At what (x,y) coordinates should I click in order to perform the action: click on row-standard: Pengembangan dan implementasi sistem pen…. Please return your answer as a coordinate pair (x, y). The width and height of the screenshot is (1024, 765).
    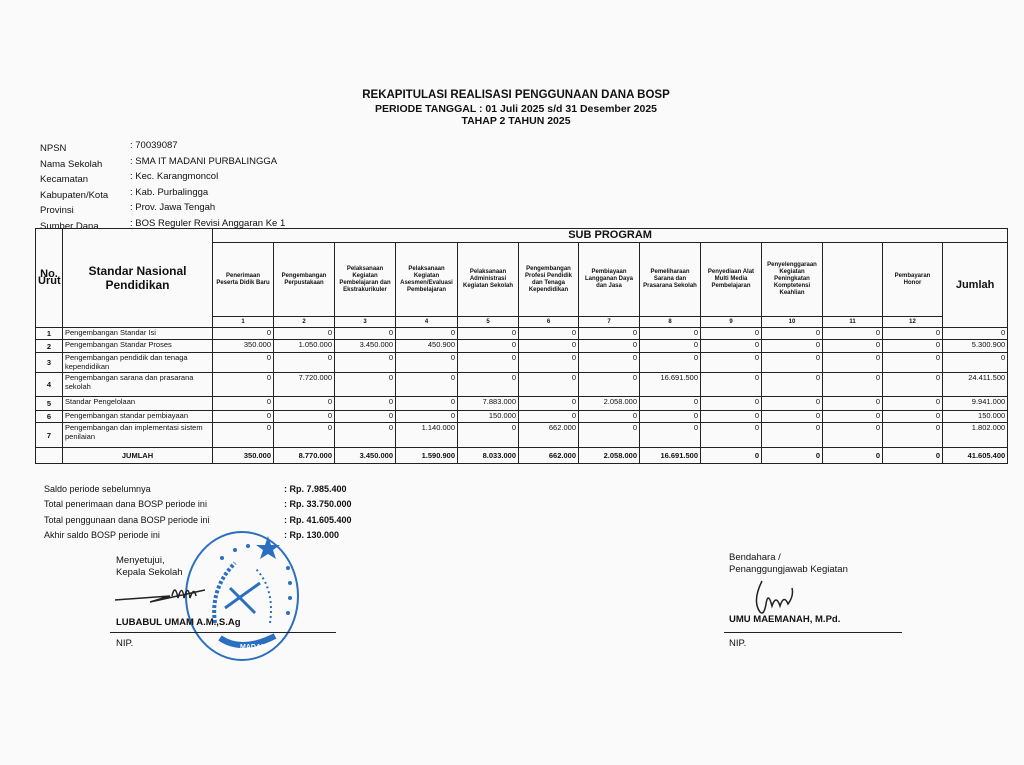
    Looking at the image, I should click on (137, 435).